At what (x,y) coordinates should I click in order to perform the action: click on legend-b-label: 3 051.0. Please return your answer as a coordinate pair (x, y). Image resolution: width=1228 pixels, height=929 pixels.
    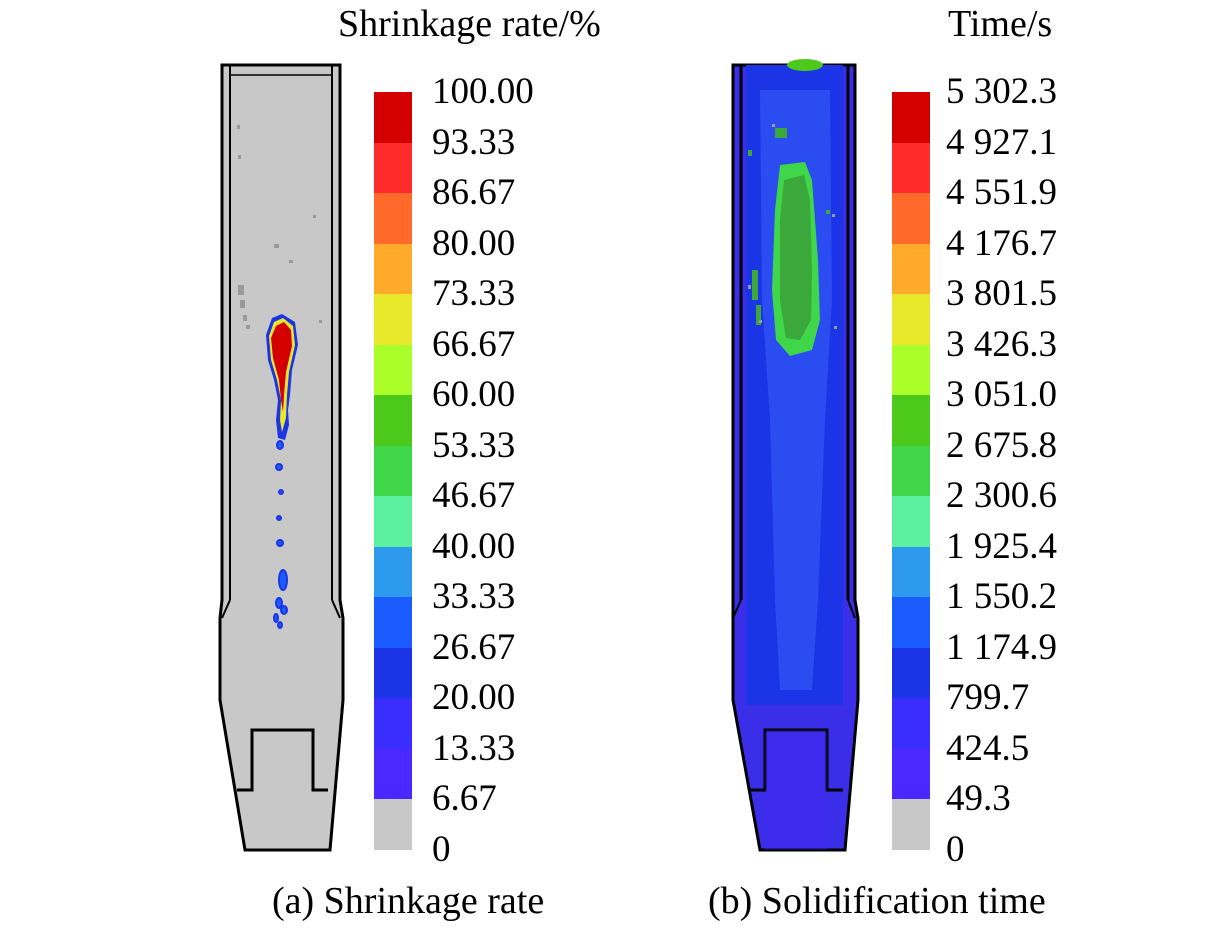
    Looking at the image, I should click on (1001, 394).